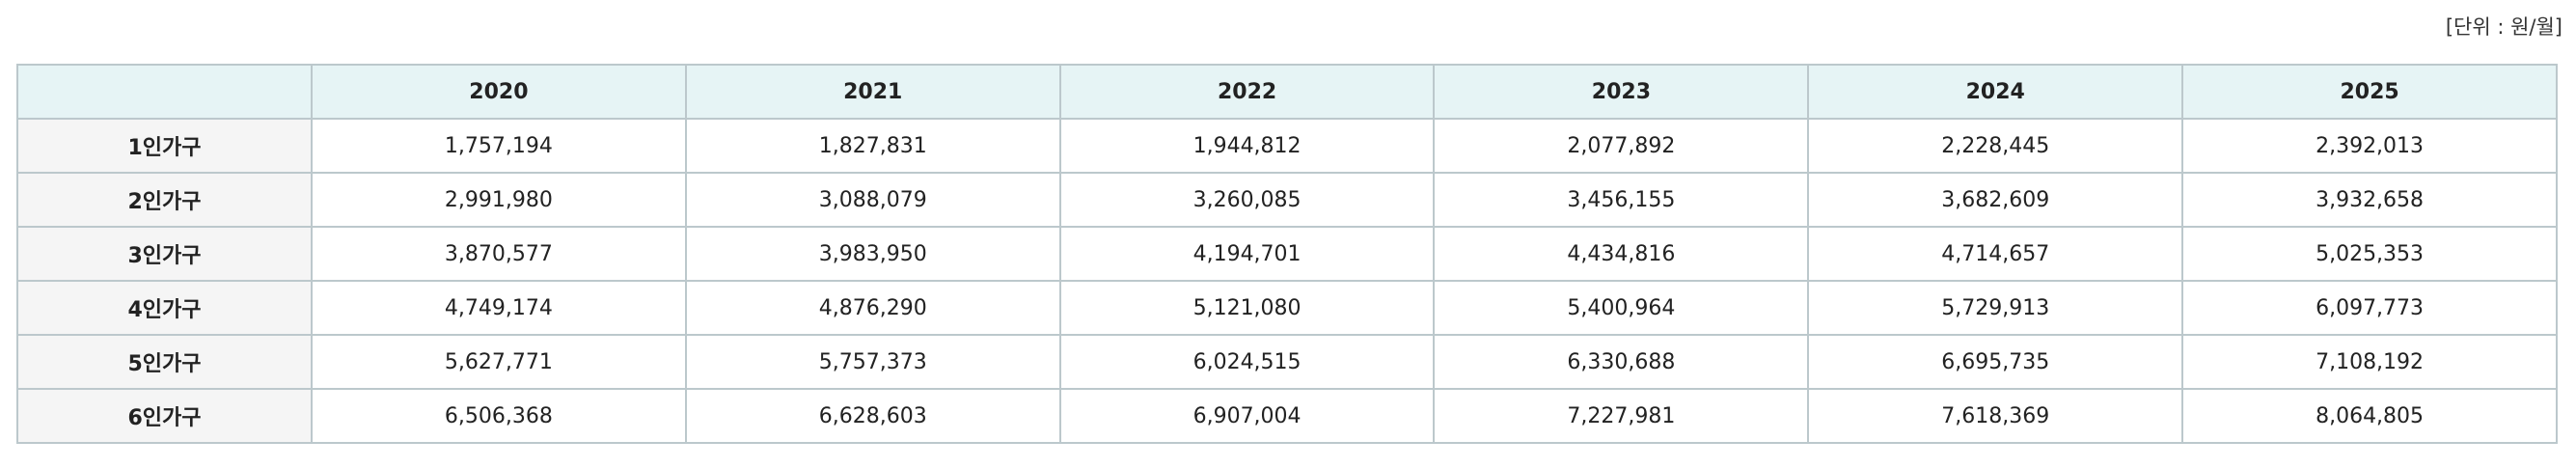 Image resolution: width=2576 pixels, height=468 pixels. What do you see at coordinates (1996, 200) in the screenshot?
I see `value-cell: 3,682,609` at bounding box center [1996, 200].